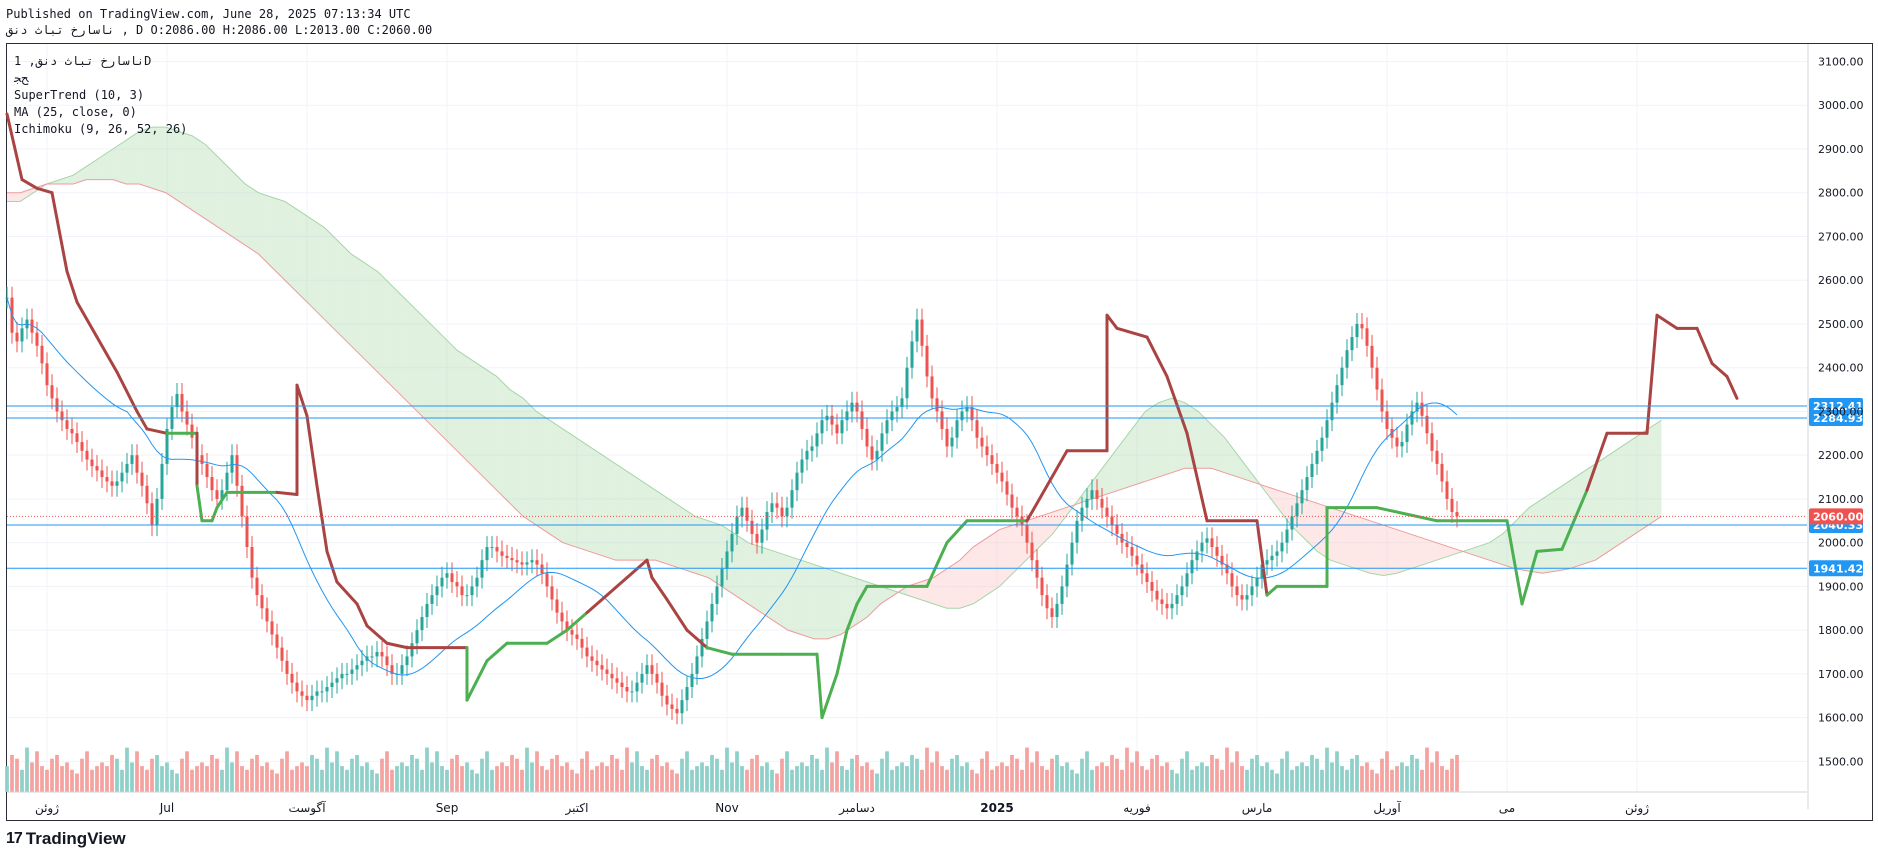  Describe the element at coordinates (83, 61) in the screenshot. I see `legend-symbol: ناسارخ تباث دنق, 1D` at that location.